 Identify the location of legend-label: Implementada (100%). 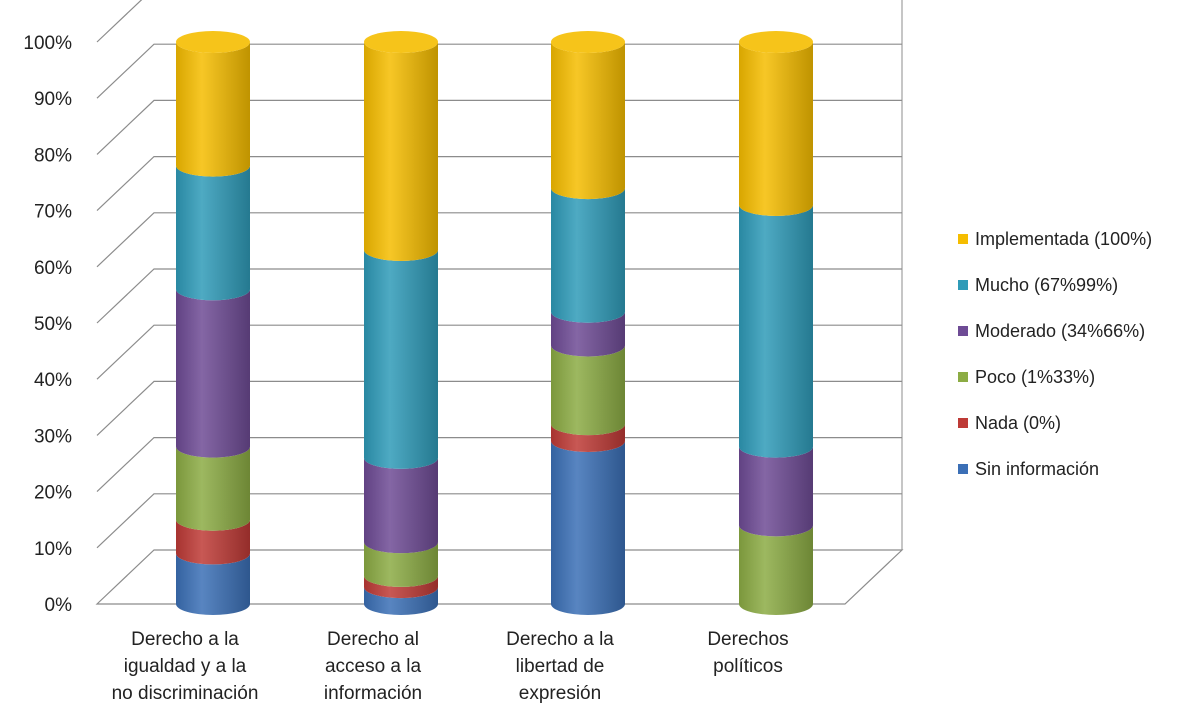
(1063, 239).